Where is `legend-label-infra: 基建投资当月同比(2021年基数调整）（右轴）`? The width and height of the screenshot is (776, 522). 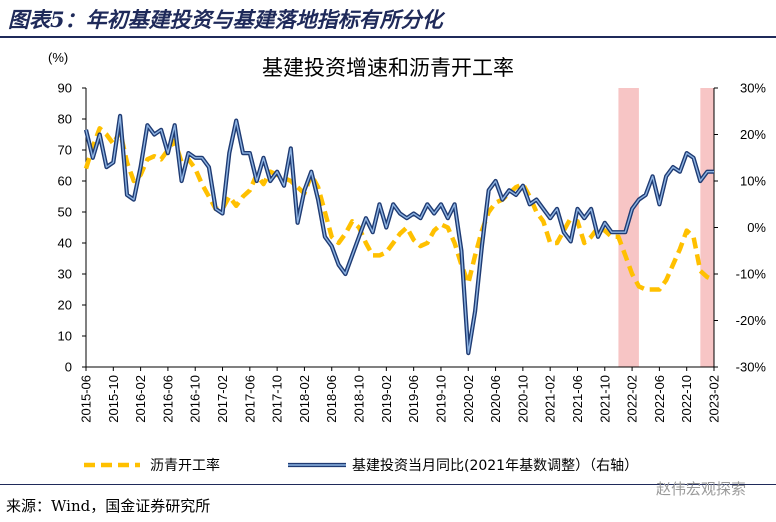
legend-label-infra: 基建投资当月同比(2021年基数调整）（右轴） is located at coordinates (495, 465).